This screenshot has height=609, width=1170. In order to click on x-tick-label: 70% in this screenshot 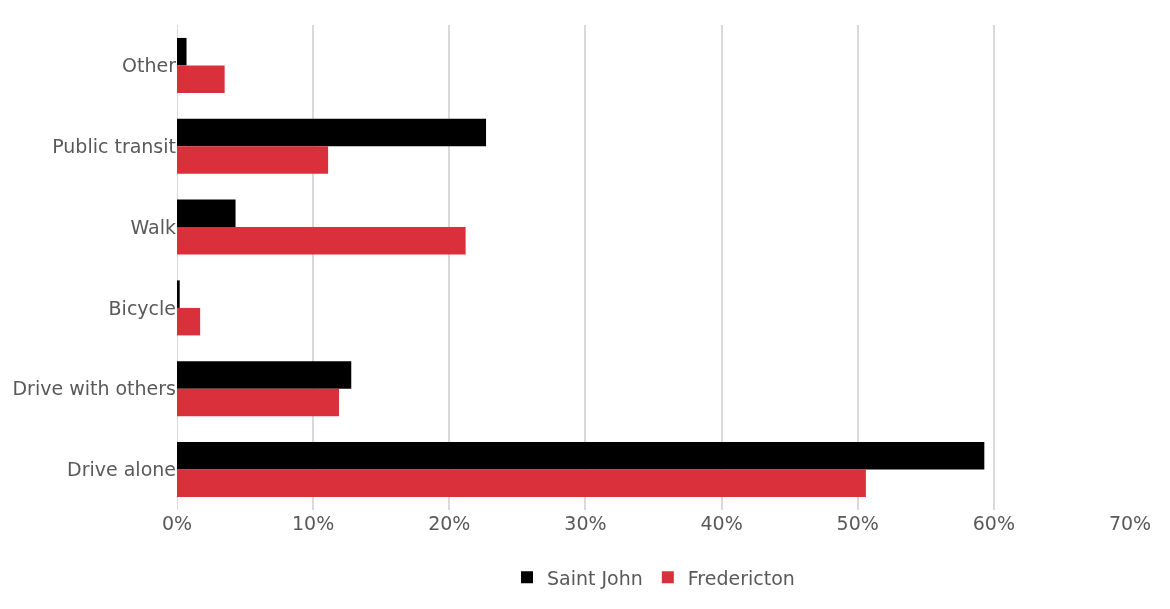, I will do `click(1130, 523)`.